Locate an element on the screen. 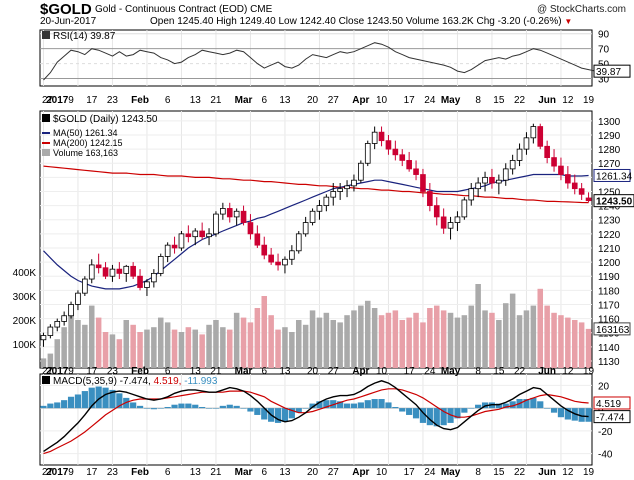 The image size is (634, 480). x-axis-label: 20 is located at coordinates (313, 371).